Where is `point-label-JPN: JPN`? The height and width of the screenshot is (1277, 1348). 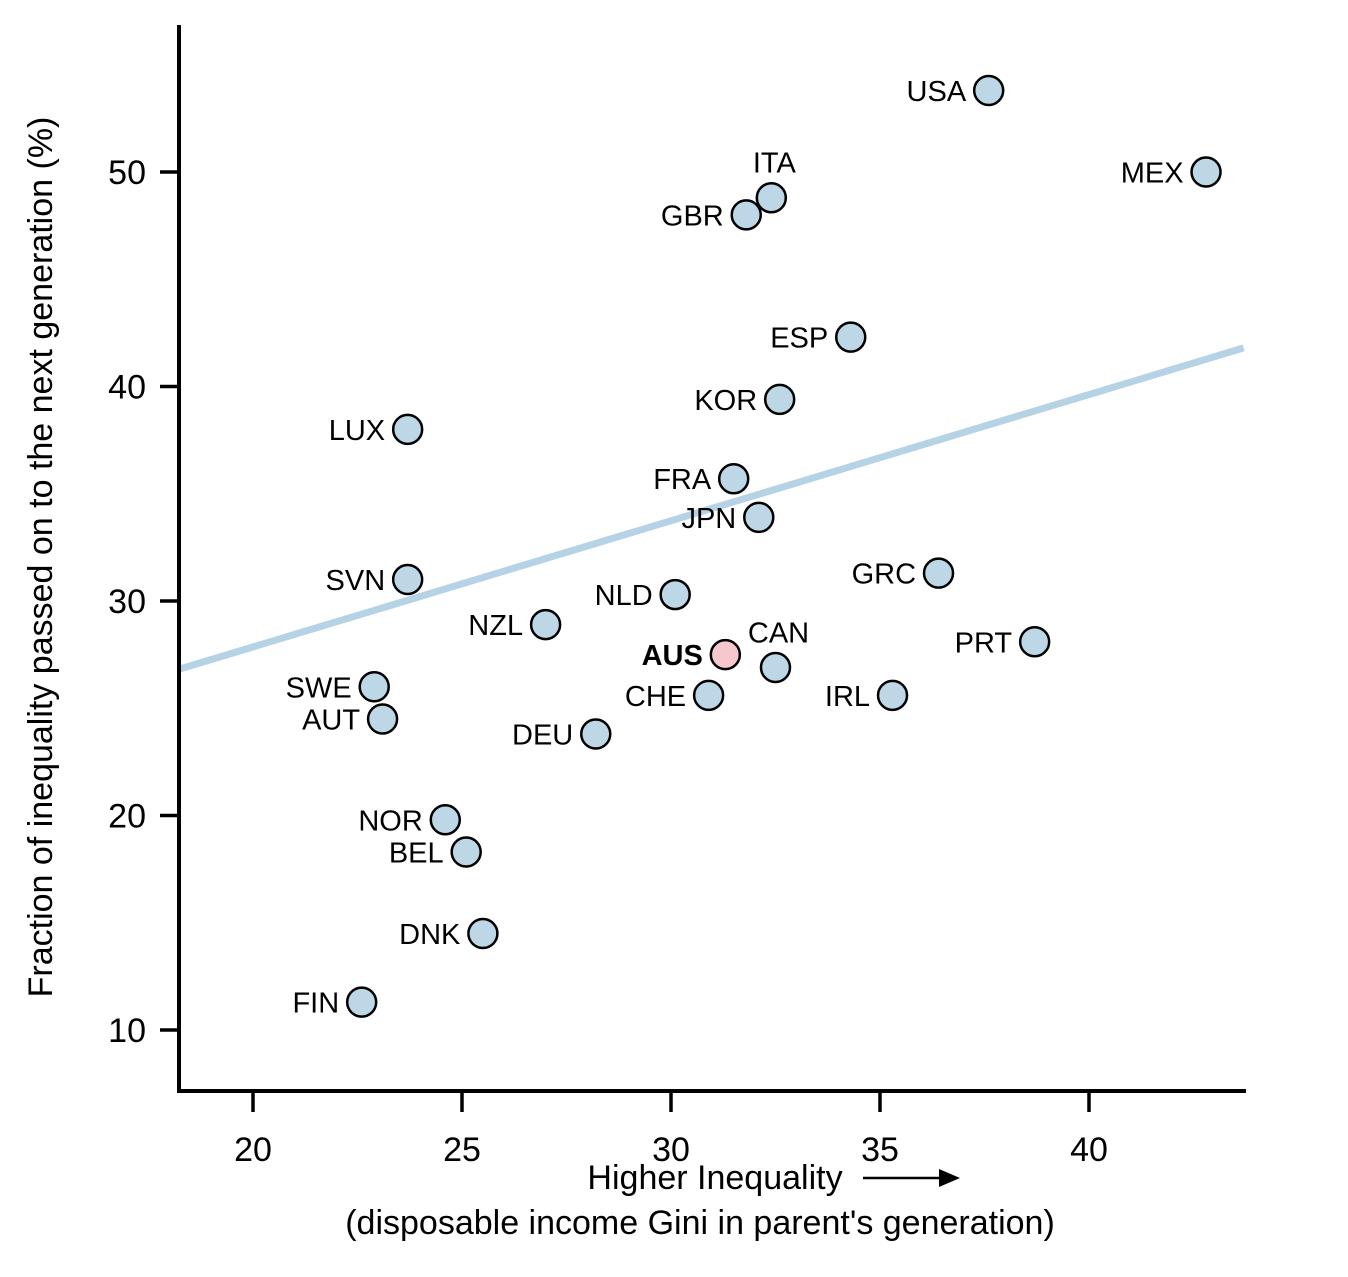 point-label-JPN: JPN is located at coordinates (708, 519).